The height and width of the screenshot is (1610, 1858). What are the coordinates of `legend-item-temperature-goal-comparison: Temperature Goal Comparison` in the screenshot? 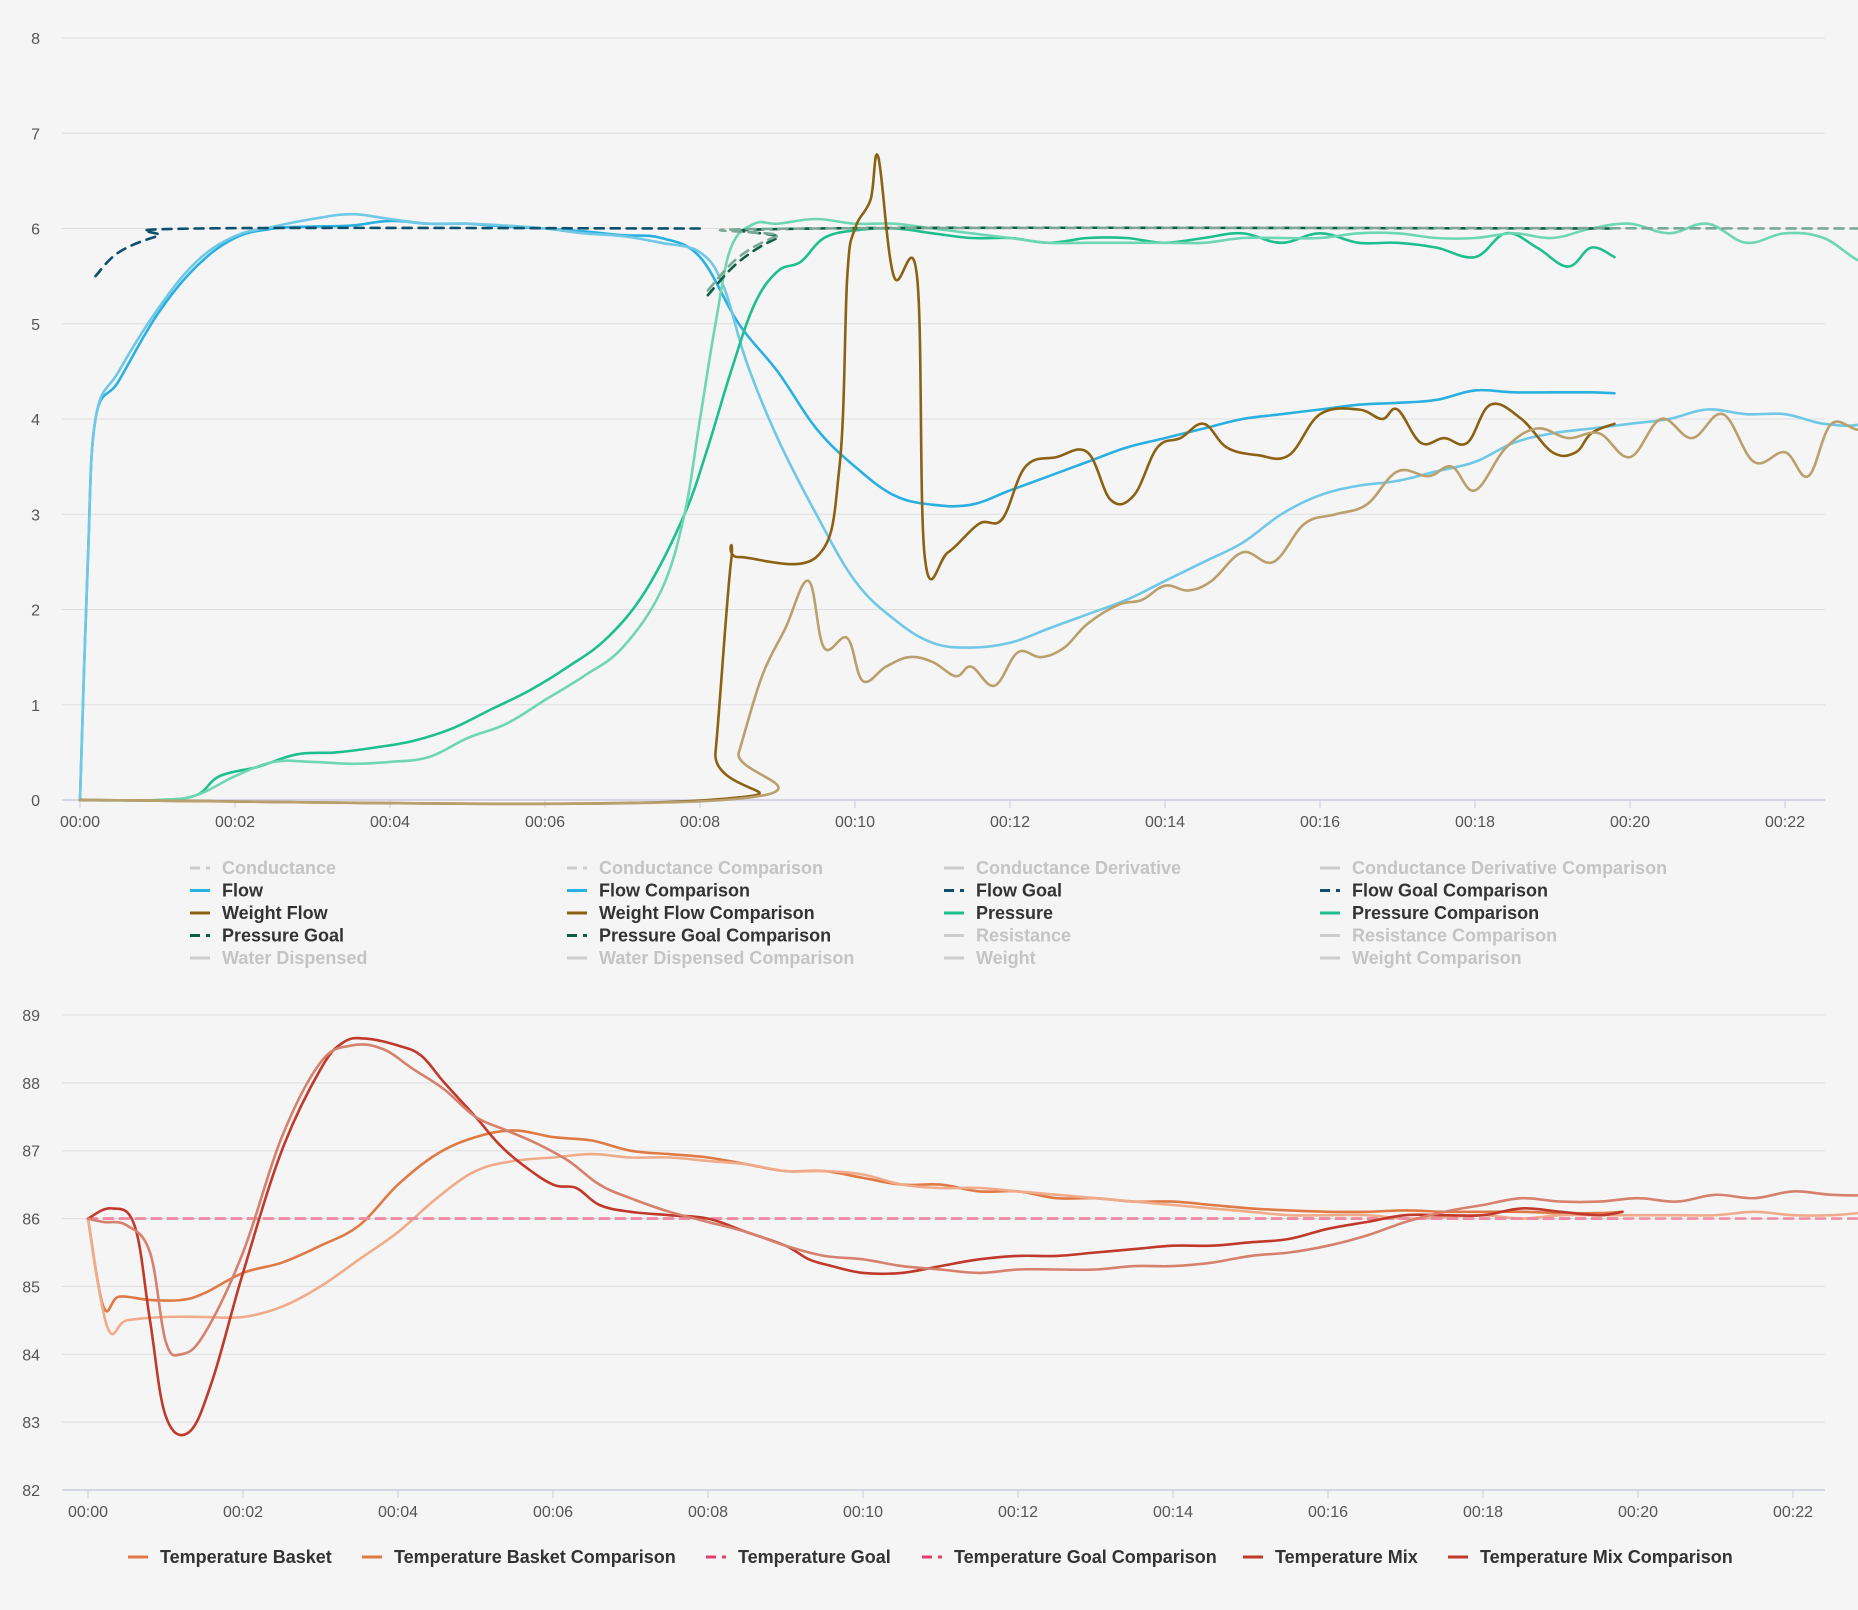 It's located at (1069, 1557).